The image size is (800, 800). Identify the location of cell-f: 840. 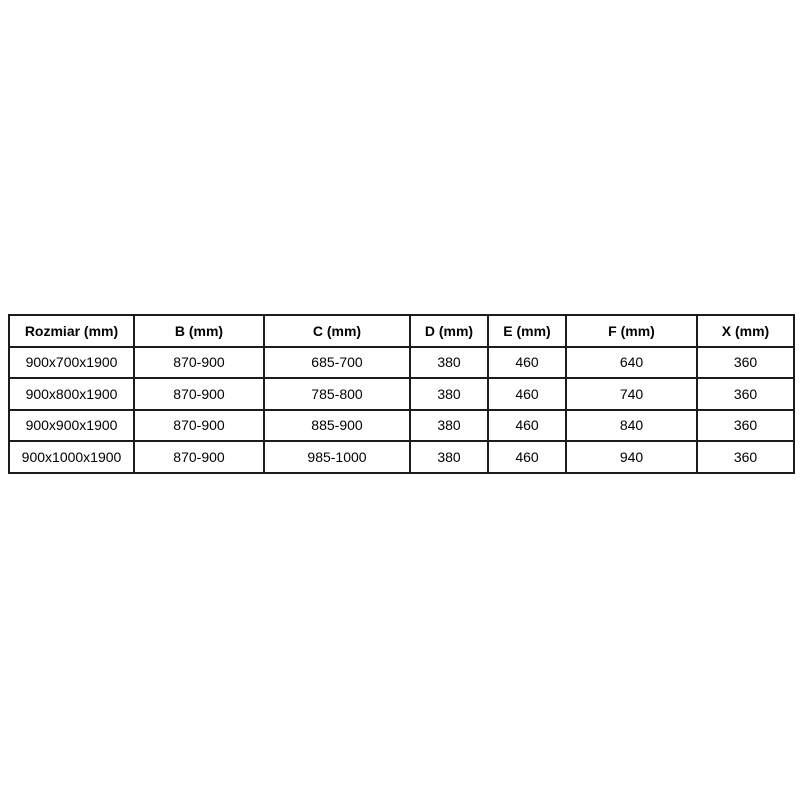
(631, 425).